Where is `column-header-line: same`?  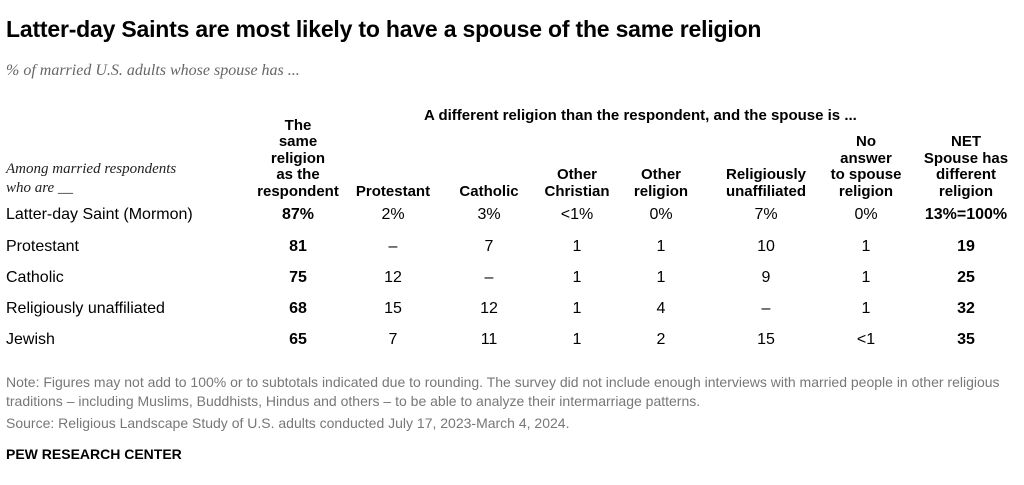 column-header-line: same is located at coordinates (298, 141).